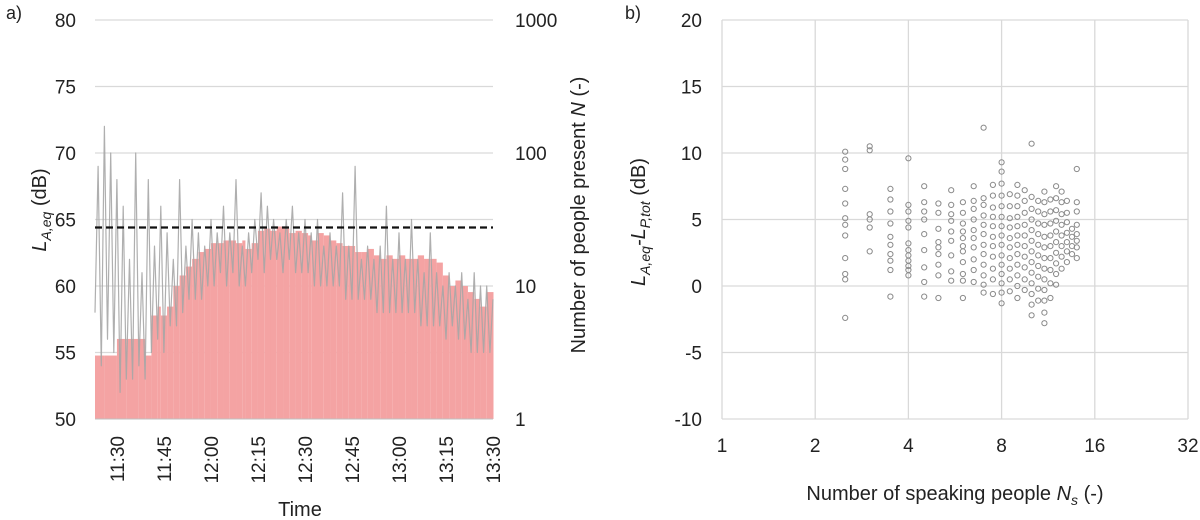 The height and width of the screenshot is (520, 1200). Describe the element at coordinates (633, 13) in the screenshot. I see `panel-b-label: b)` at that location.